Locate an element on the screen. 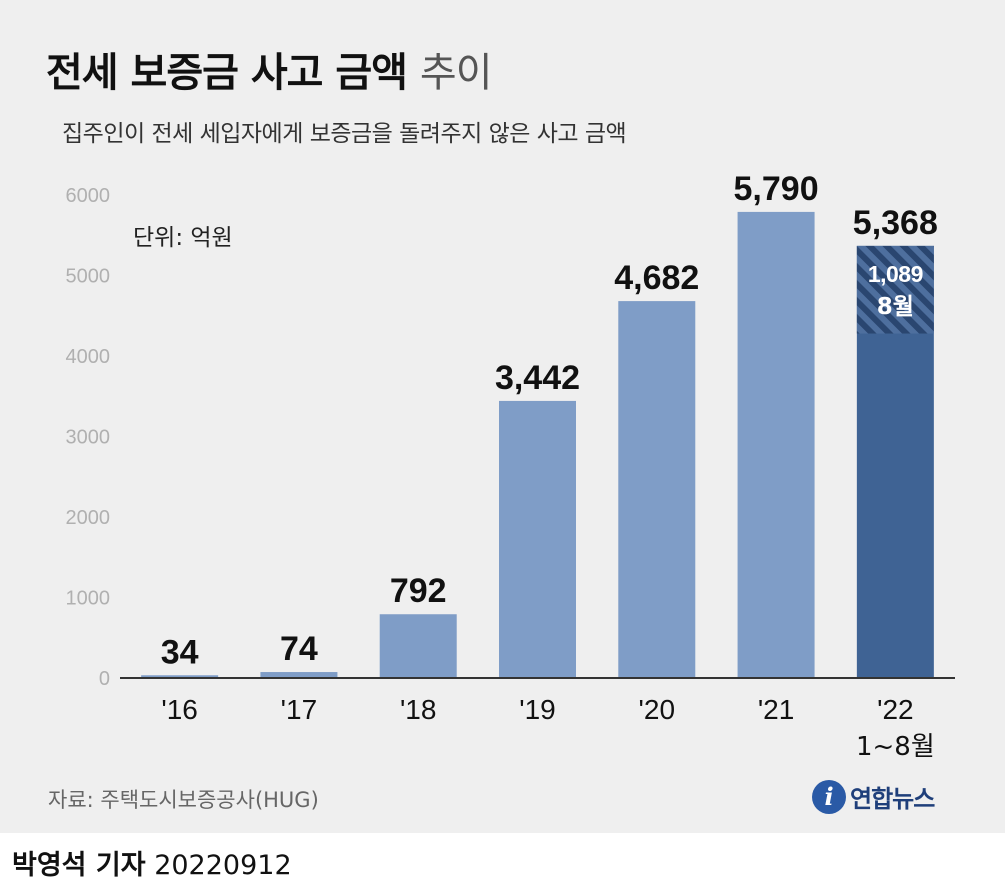 The width and height of the screenshot is (1005, 892). y-tick-label: 4000 is located at coordinates (88, 357).